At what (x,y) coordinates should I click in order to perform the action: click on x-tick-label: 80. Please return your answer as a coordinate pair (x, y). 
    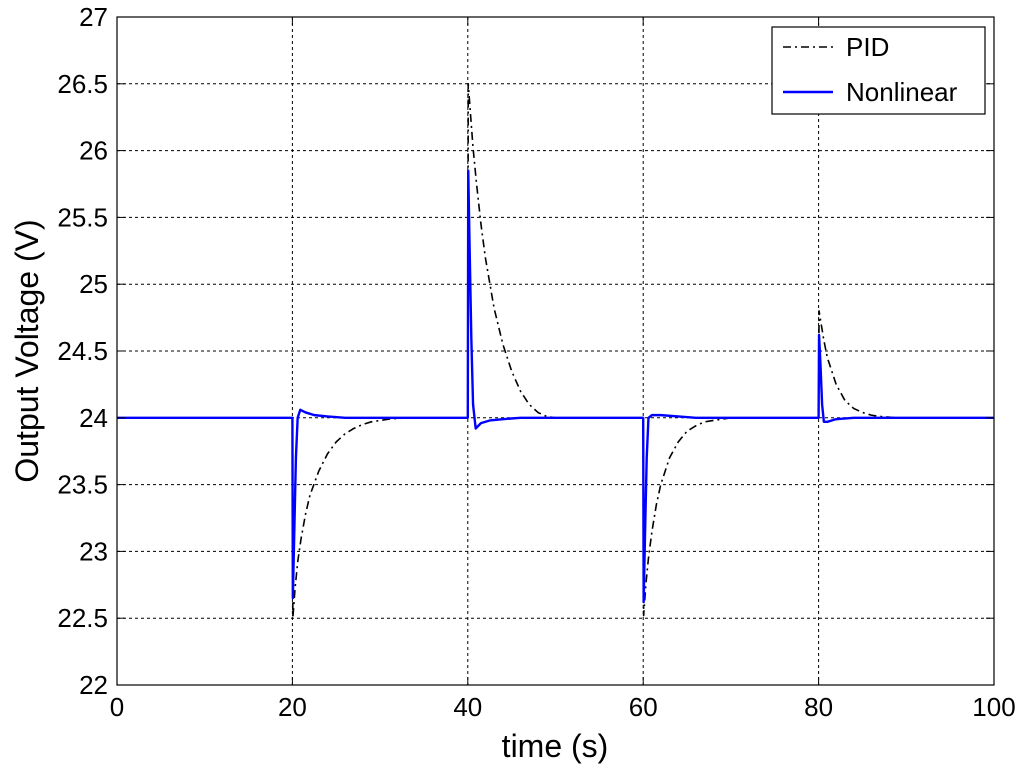
    Looking at the image, I should click on (818, 707).